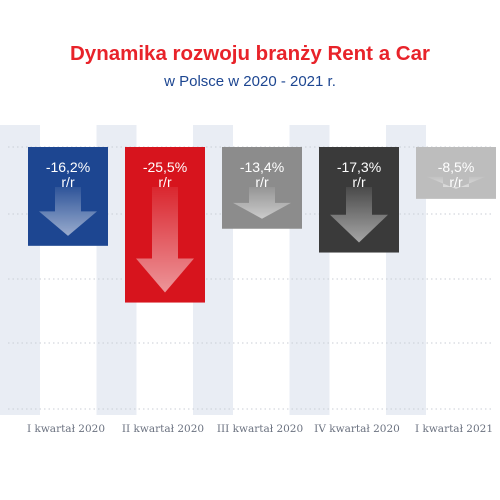  I want to click on bar-group: -13,4%r/r, so click(262, 188).